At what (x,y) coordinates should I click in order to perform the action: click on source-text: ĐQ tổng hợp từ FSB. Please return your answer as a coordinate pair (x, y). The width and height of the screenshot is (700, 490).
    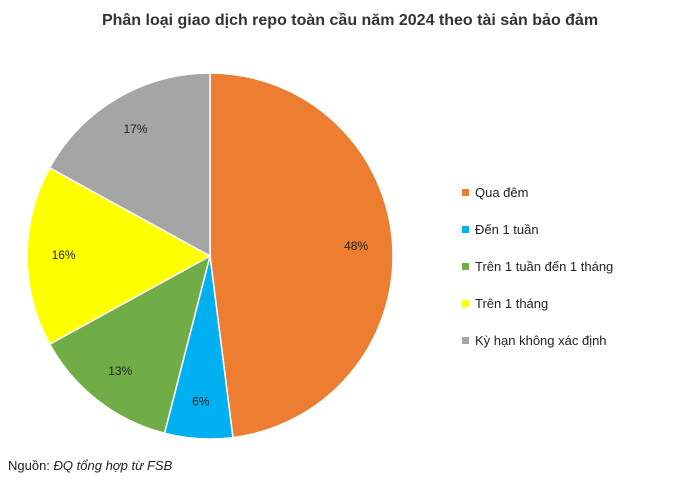
    Looking at the image, I should click on (113, 465).